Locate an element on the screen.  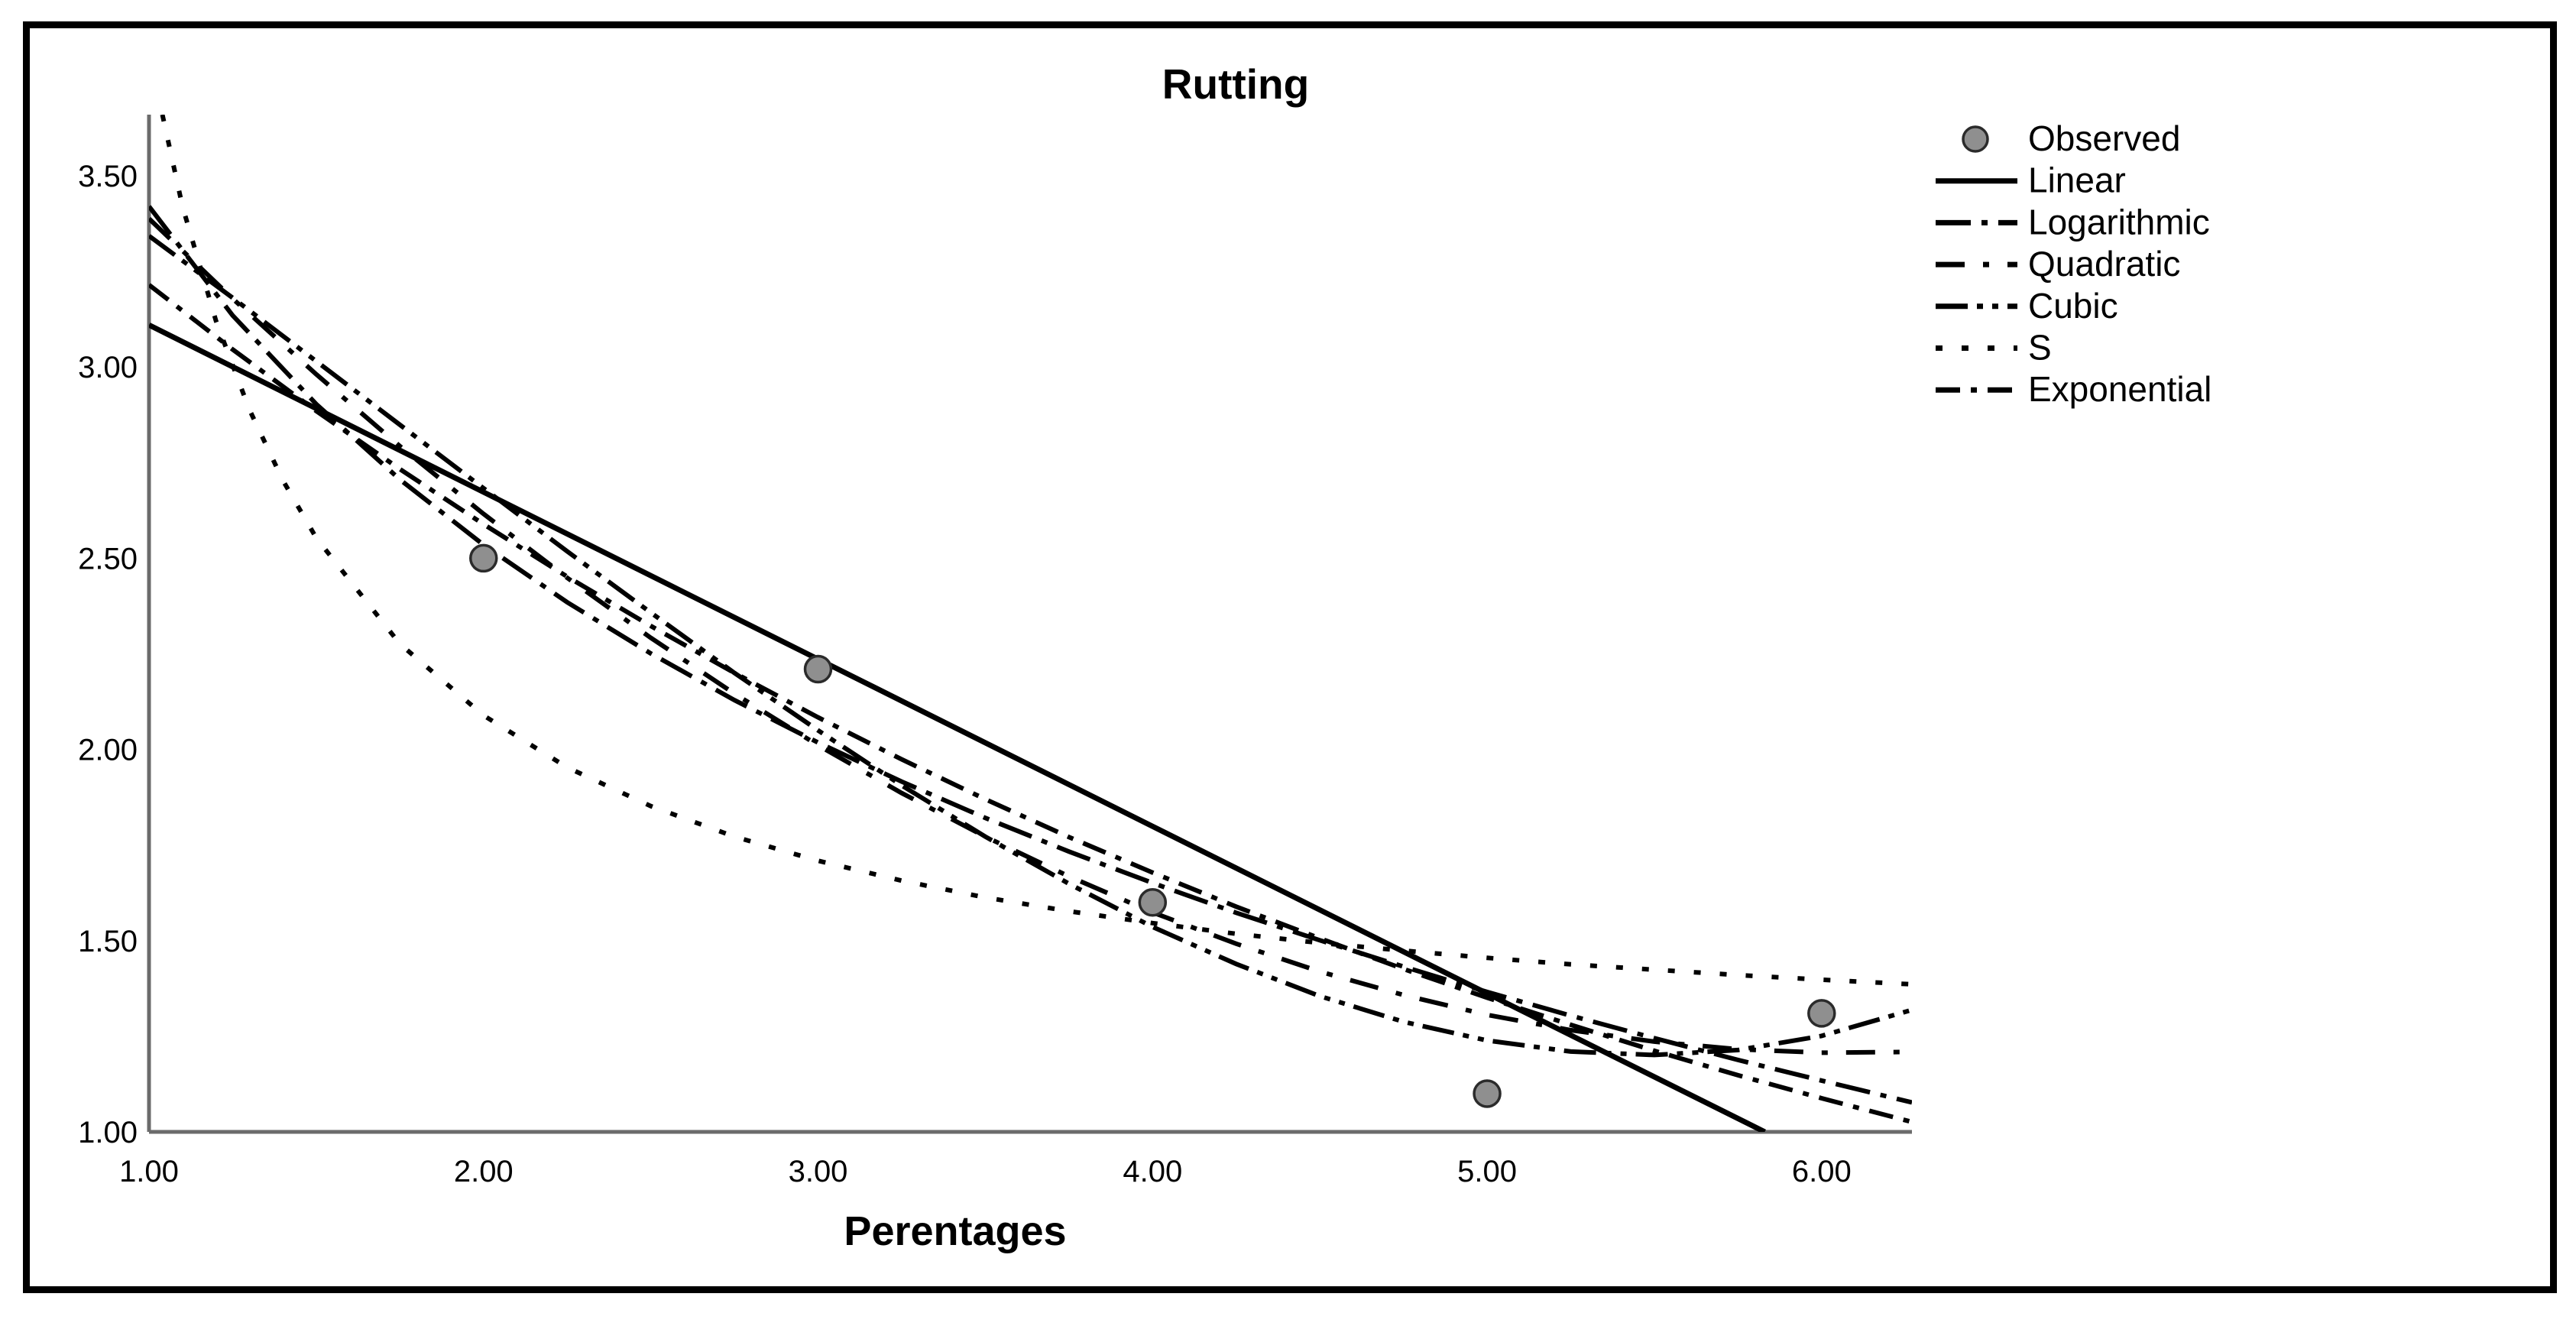
legend-label-quadratic: Quadratic is located at coordinates (2104, 264).